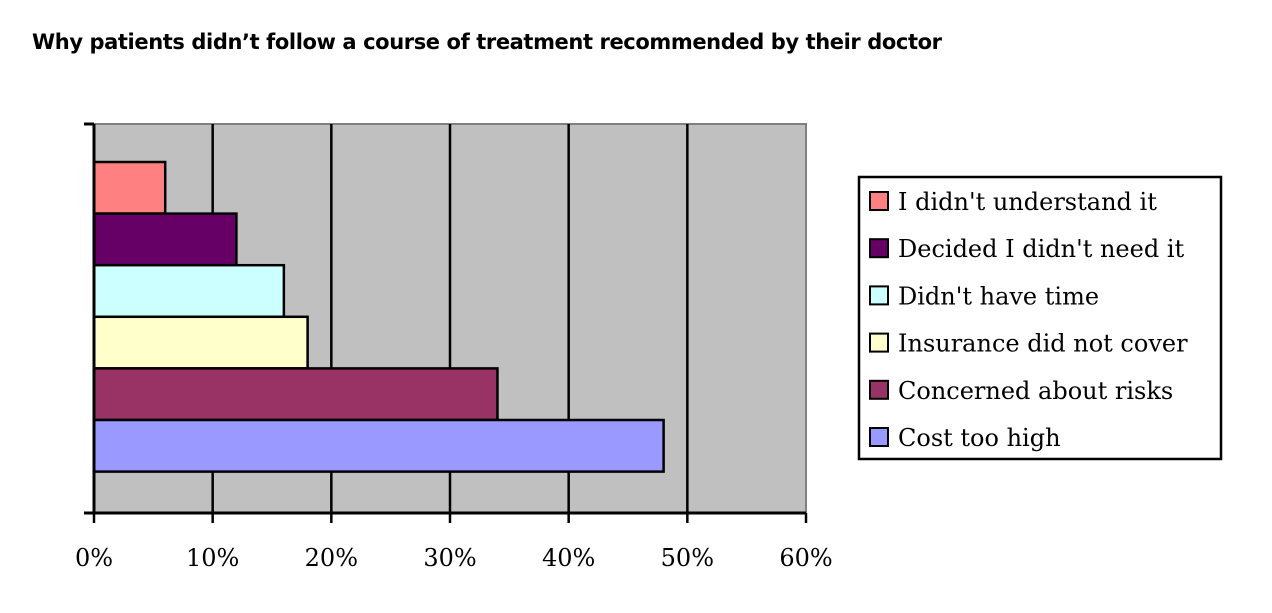 This screenshot has height=613, width=1272. I want to click on legend-label: Didn't have time, so click(998, 296).